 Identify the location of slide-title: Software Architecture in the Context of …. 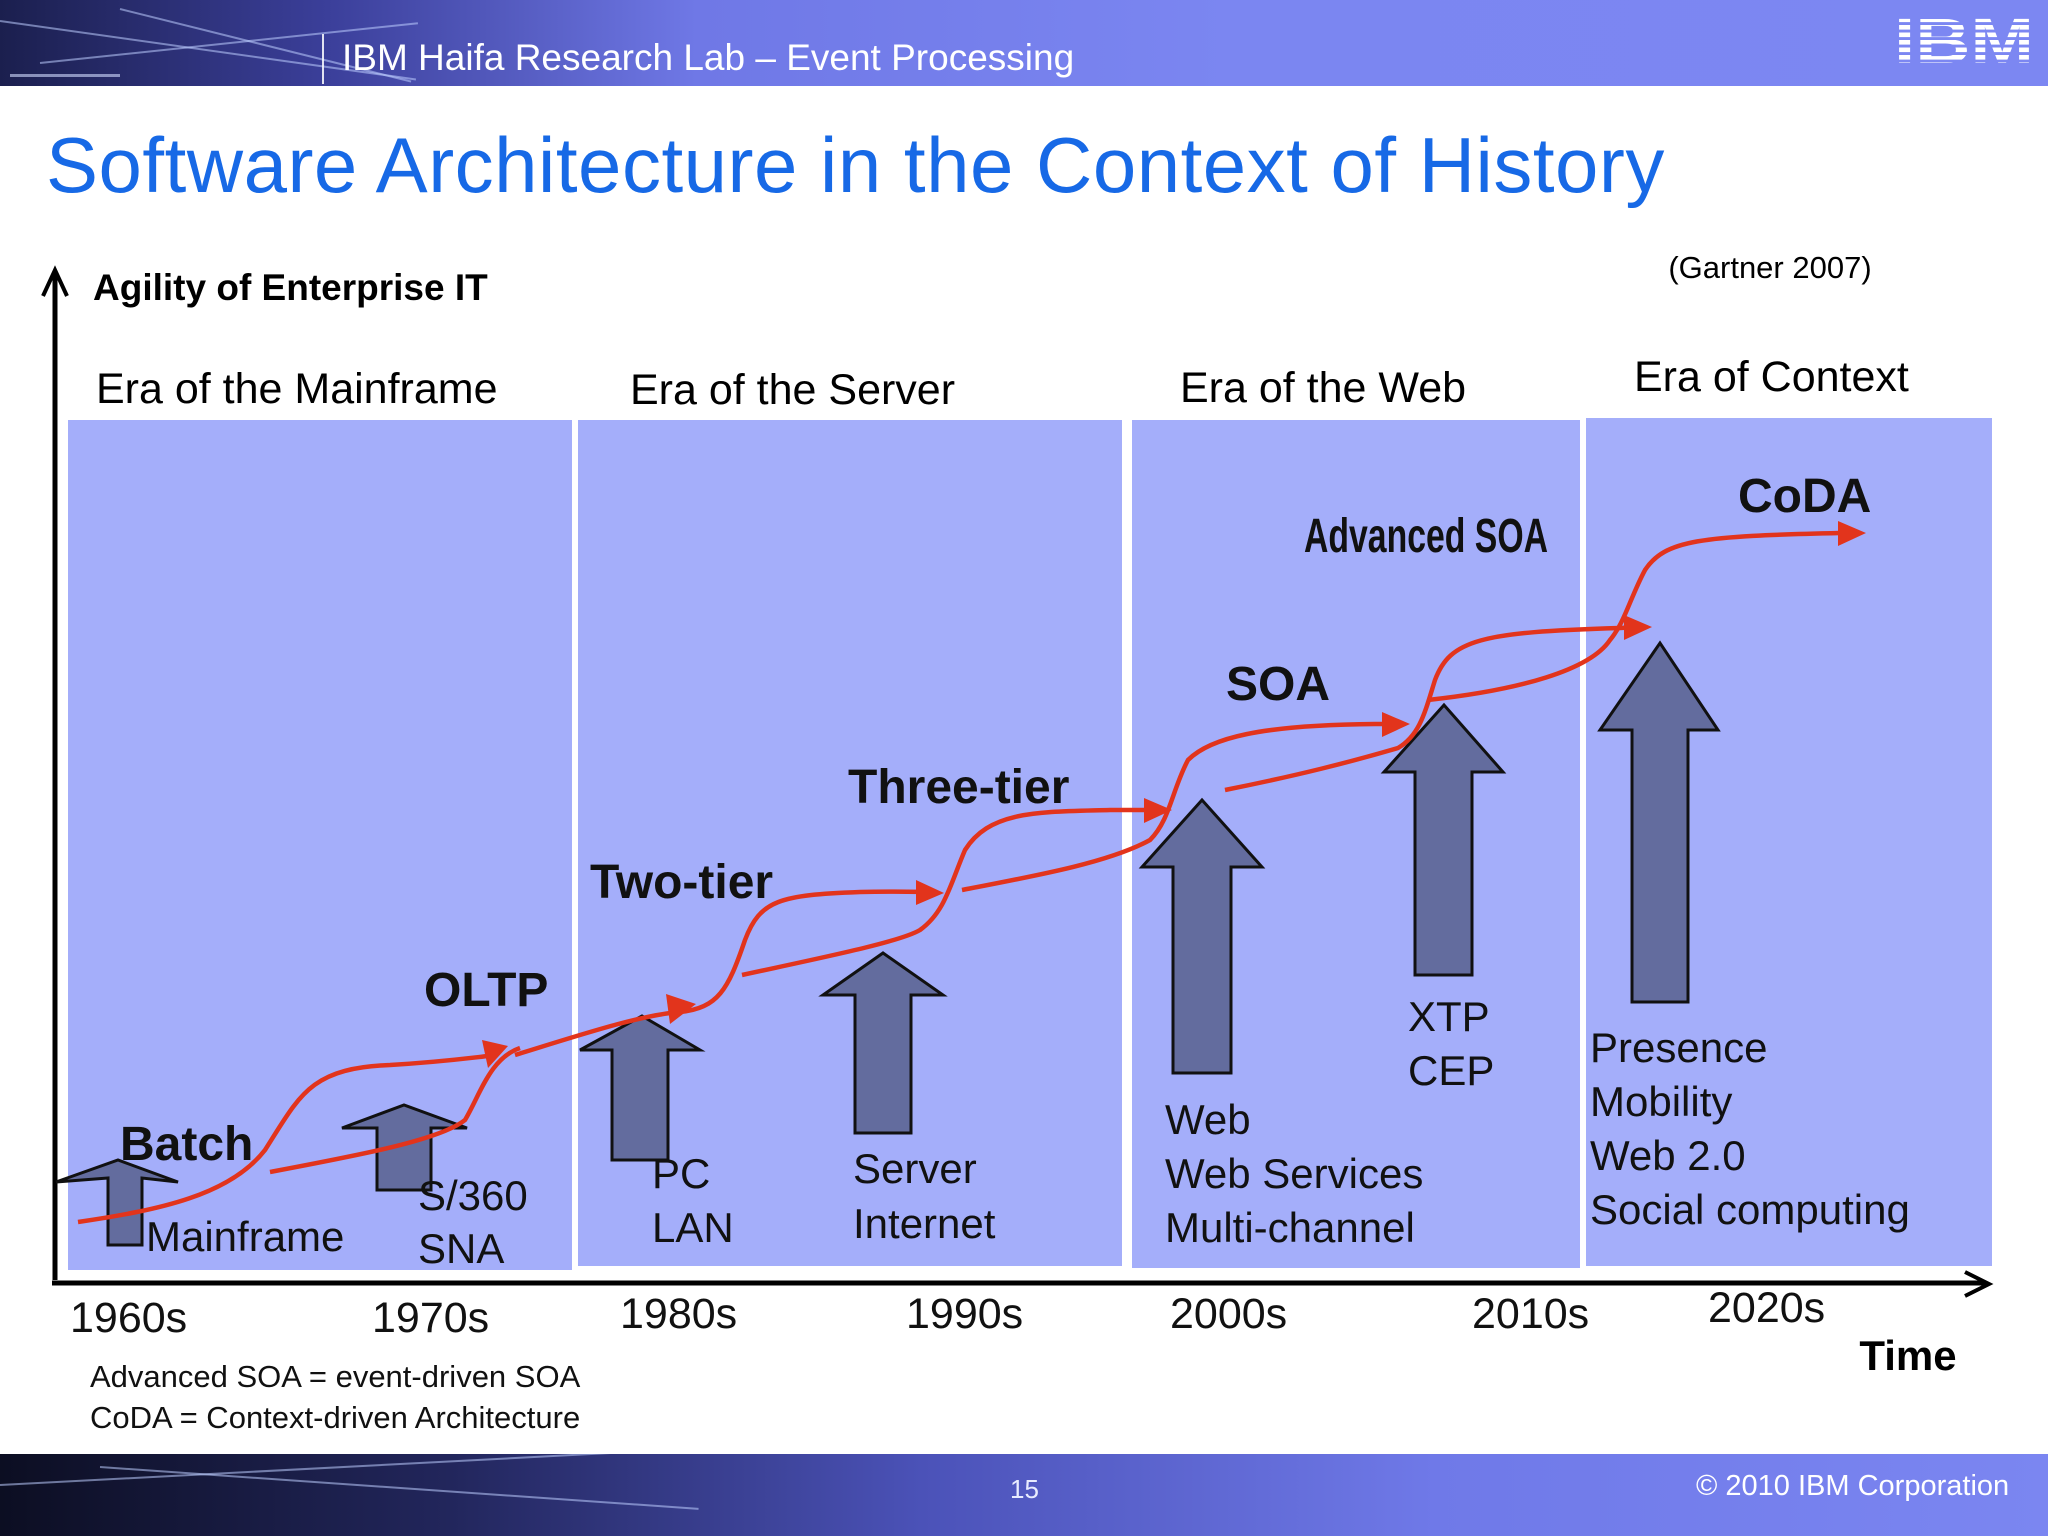
(855, 165).